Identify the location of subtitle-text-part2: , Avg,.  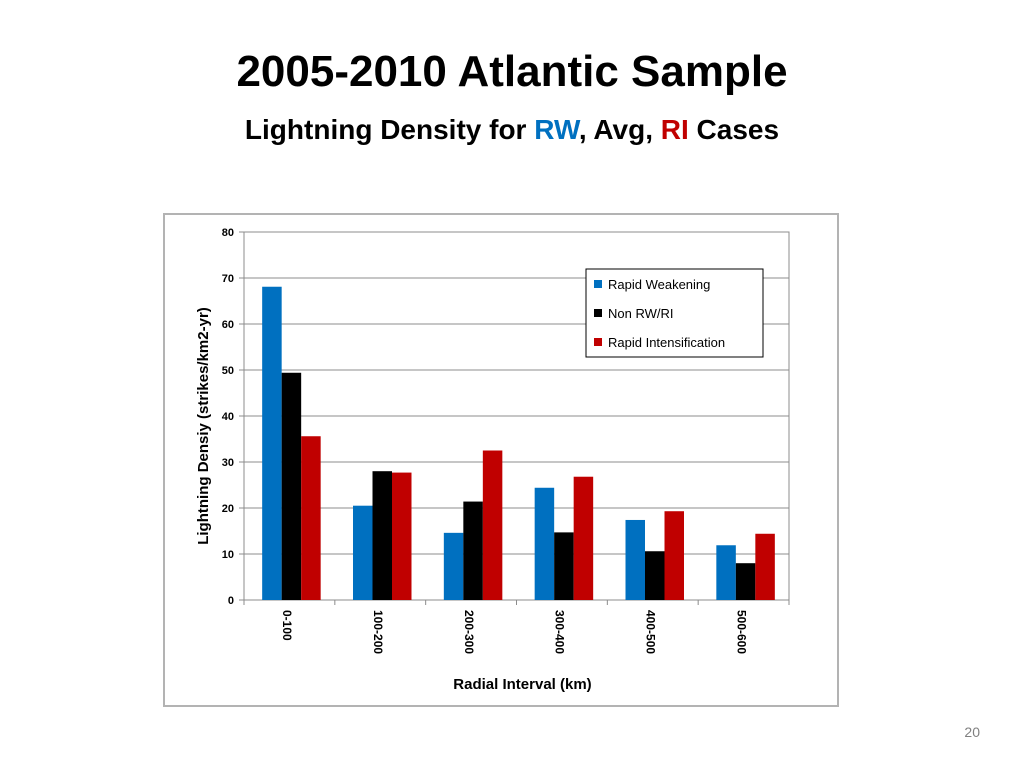
(619, 129).